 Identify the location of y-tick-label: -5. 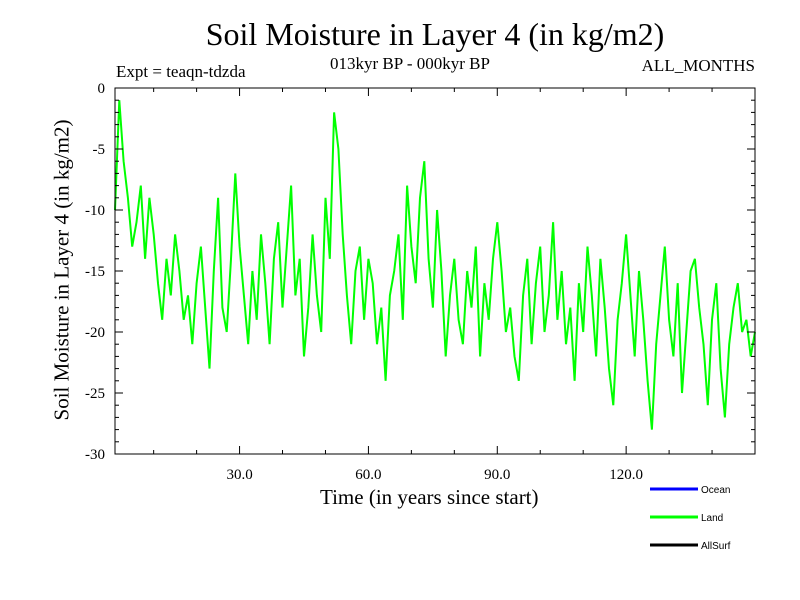
(99, 150).